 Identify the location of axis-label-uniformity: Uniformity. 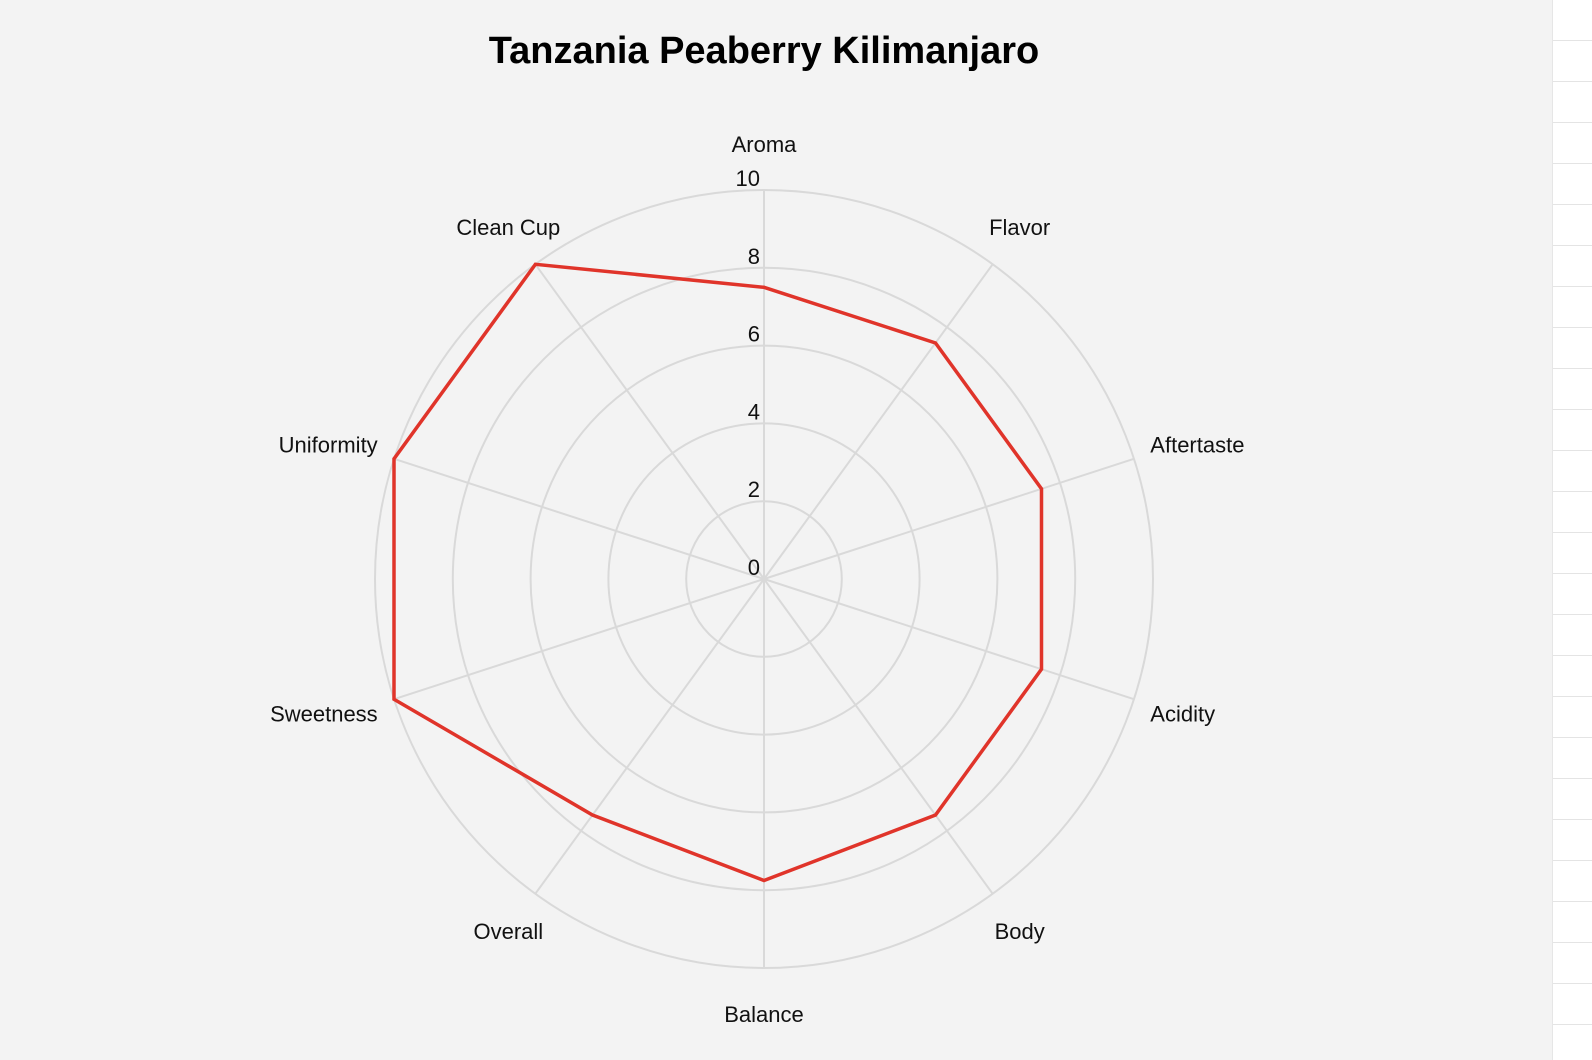
(328, 445).